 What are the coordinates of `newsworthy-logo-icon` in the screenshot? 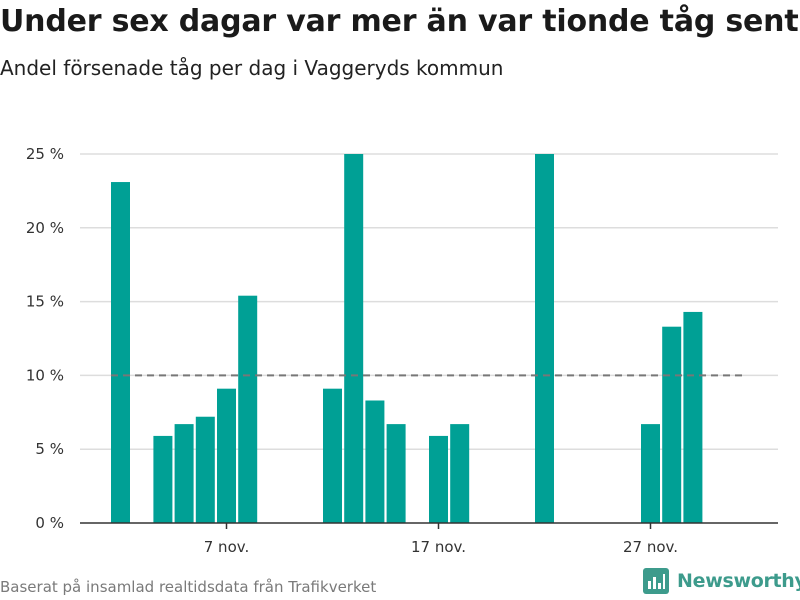 It's located at (656, 581).